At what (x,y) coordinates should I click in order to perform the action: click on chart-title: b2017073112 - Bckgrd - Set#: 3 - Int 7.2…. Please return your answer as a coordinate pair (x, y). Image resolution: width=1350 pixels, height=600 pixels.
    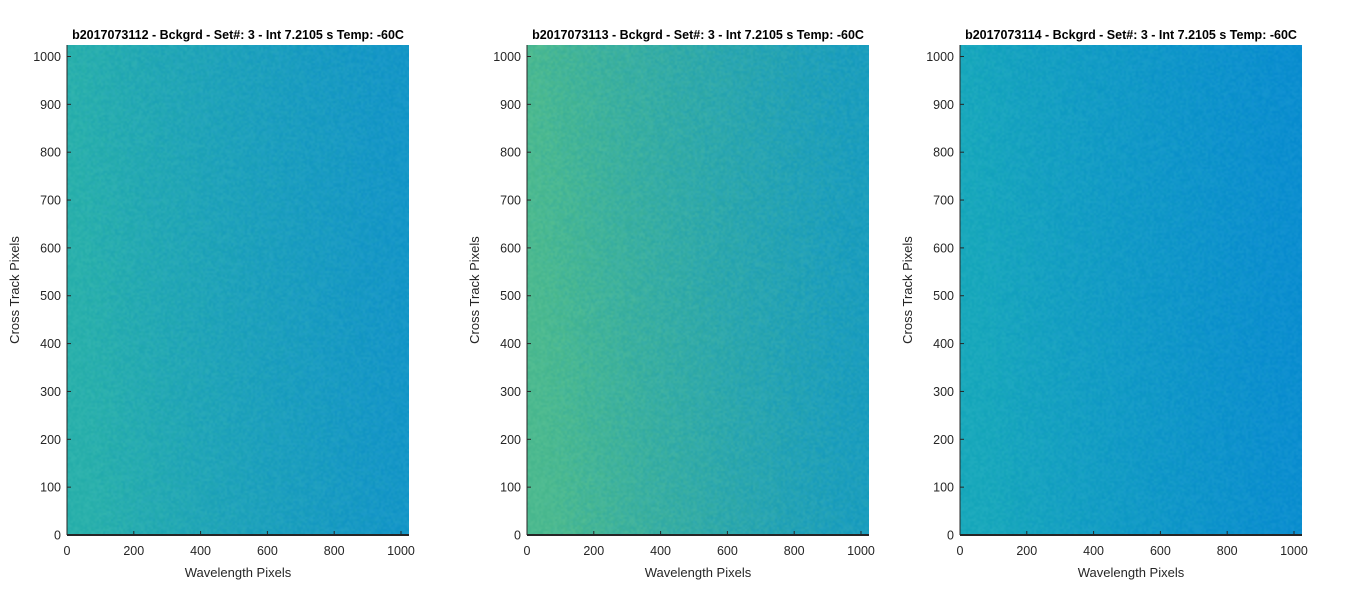
    Looking at the image, I should click on (238, 35).